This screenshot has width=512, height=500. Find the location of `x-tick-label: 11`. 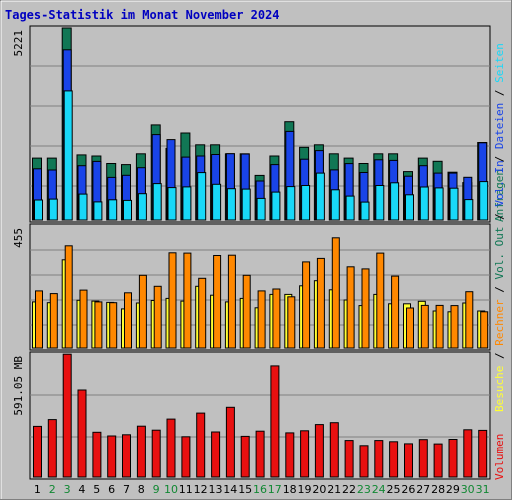

x-tick-label: 11 is located at coordinates (186, 489).